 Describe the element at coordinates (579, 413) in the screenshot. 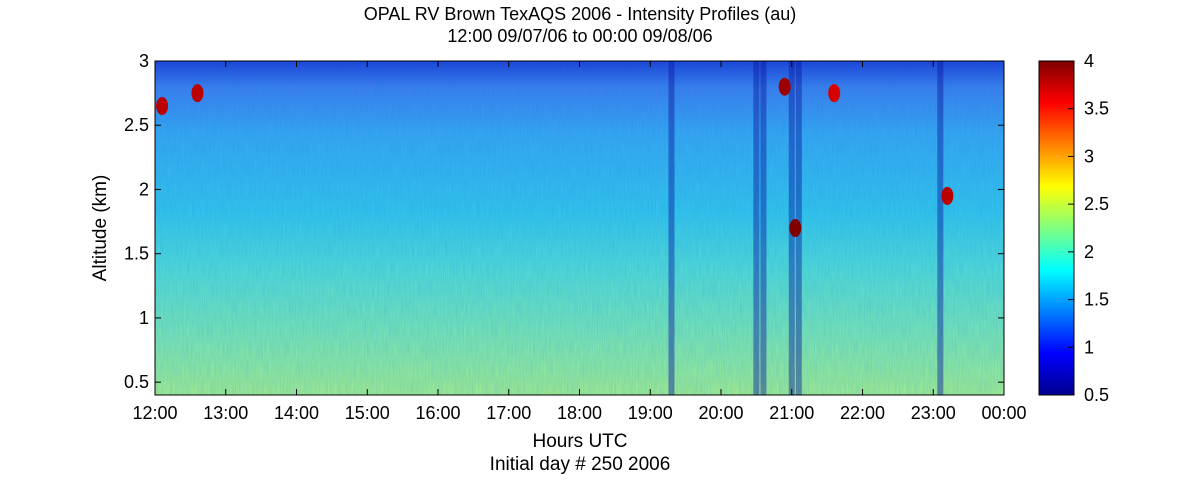

I see `x-tick-label-6: 18:00` at that location.